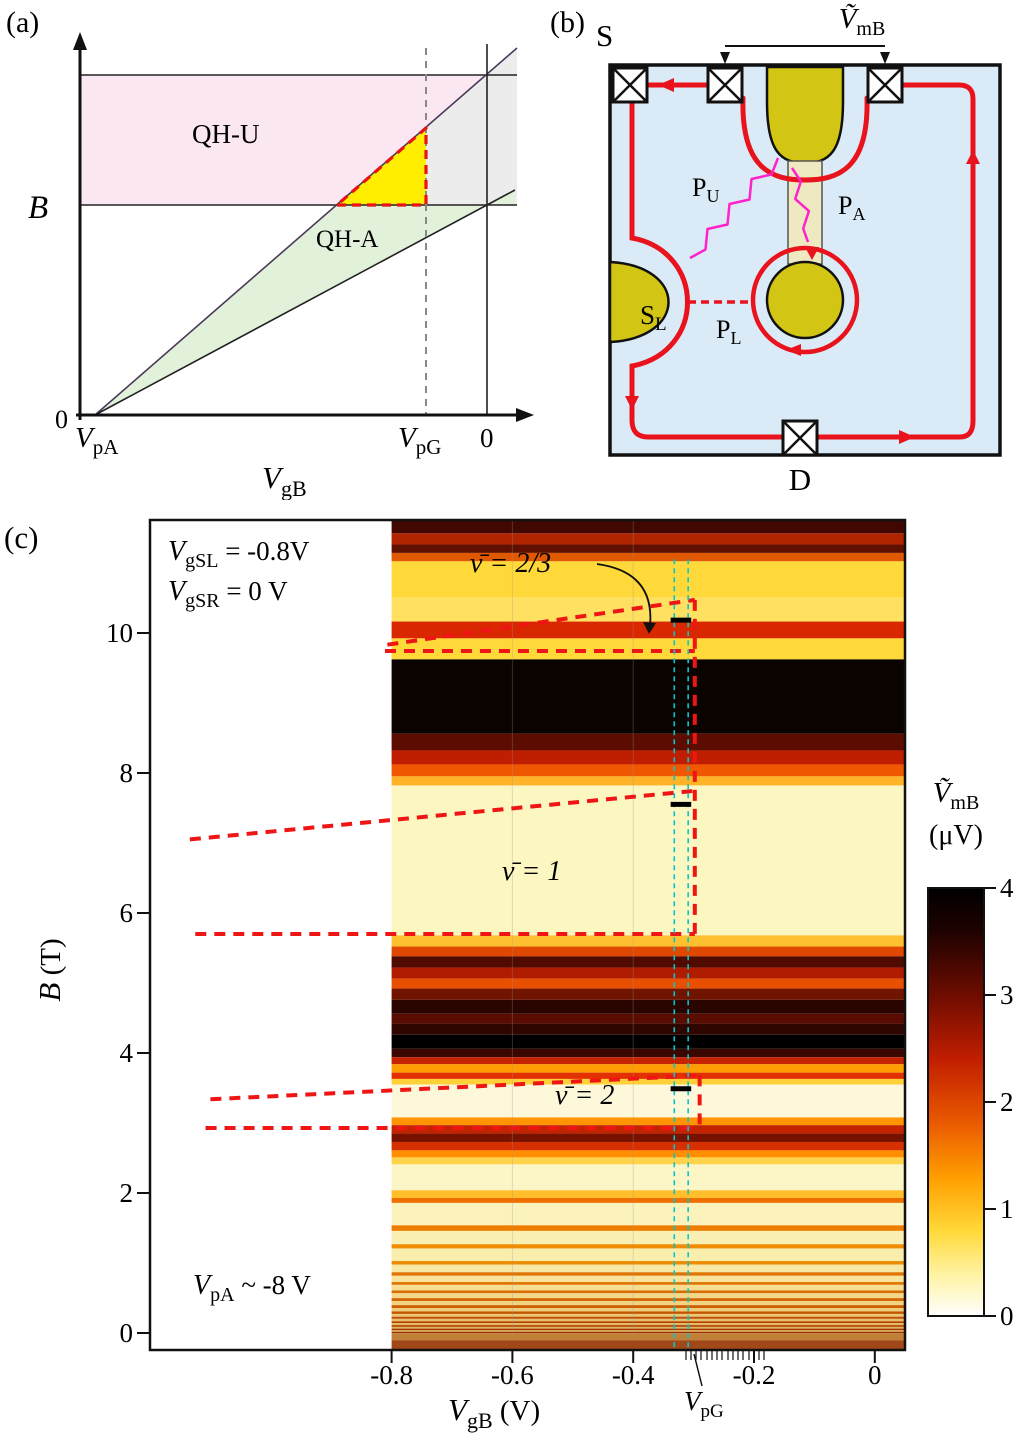 This screenshot has width=1023, height=1454. I want to click on panel-a-axes, so click(303, 227).